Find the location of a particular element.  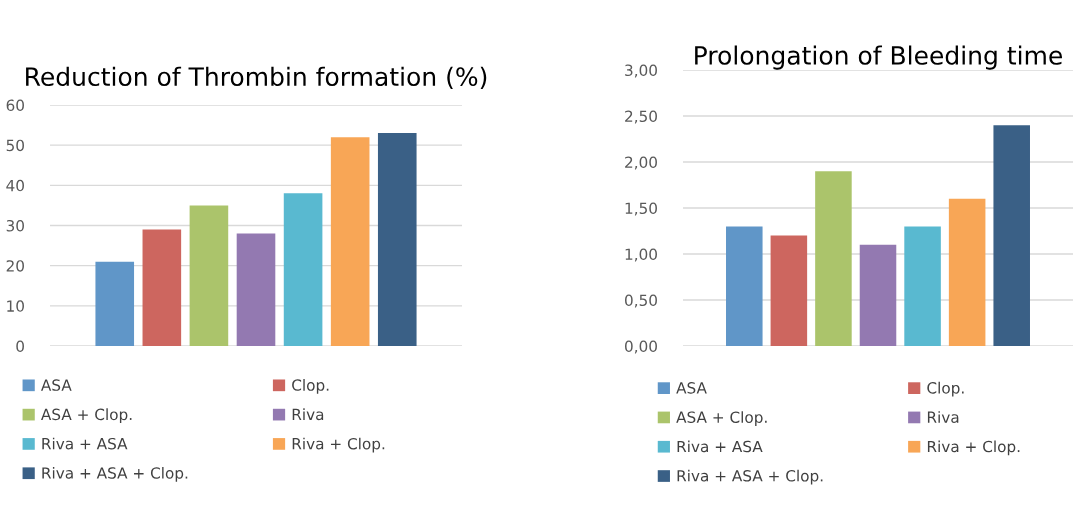

y-tick-label: 30 is located at coordinates (15, 225).